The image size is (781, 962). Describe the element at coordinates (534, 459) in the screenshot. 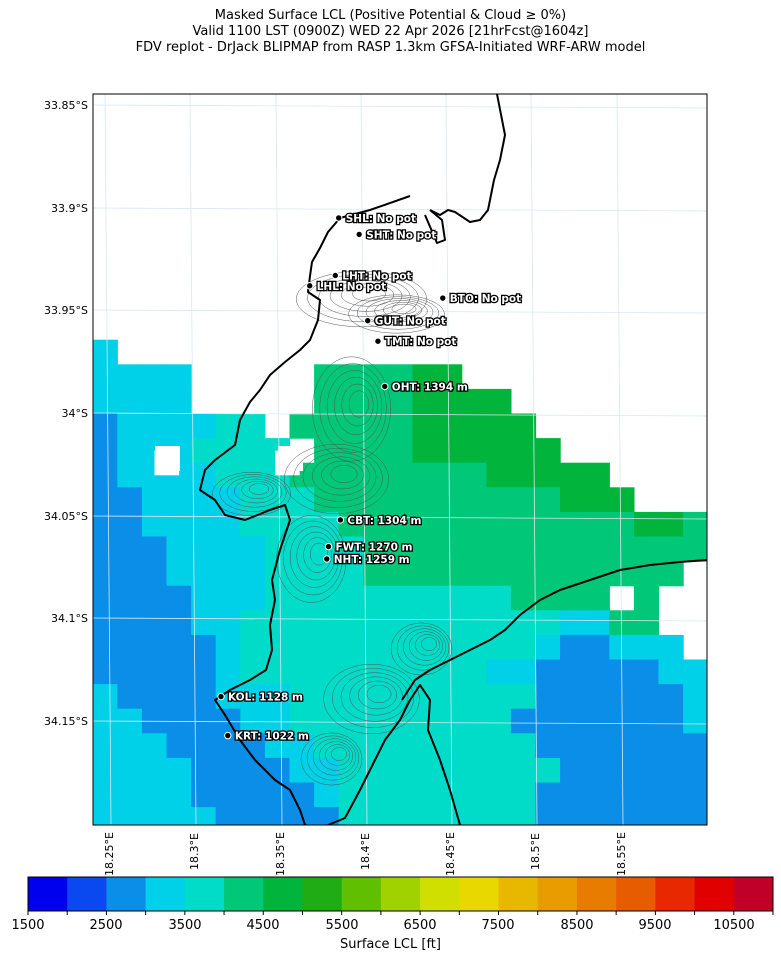

I see `meridian-line` at that location.